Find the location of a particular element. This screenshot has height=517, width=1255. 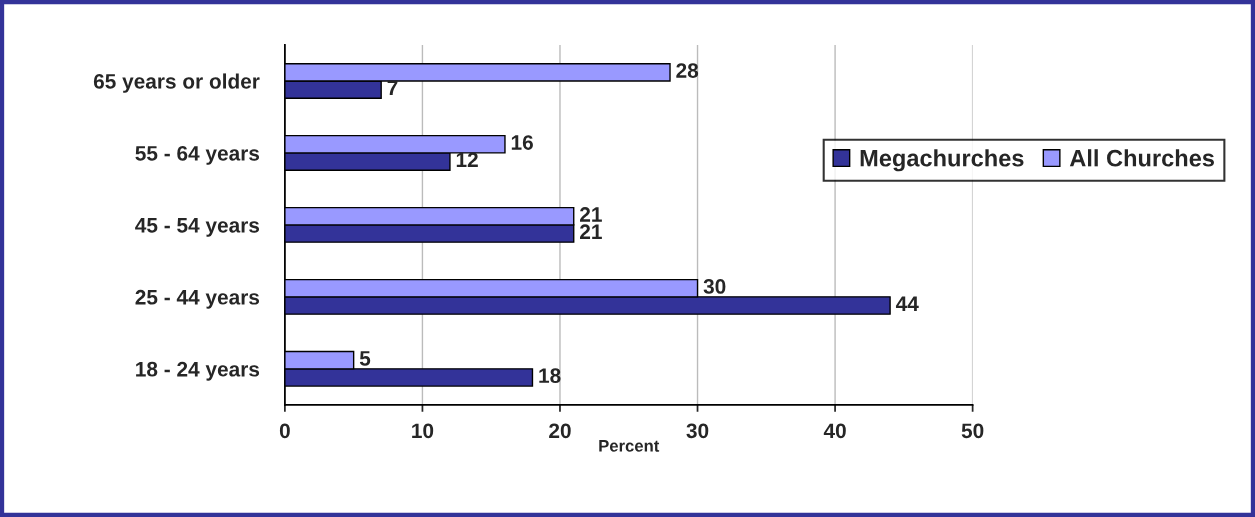

data-label: 5 is located at coordinates (365, 358).